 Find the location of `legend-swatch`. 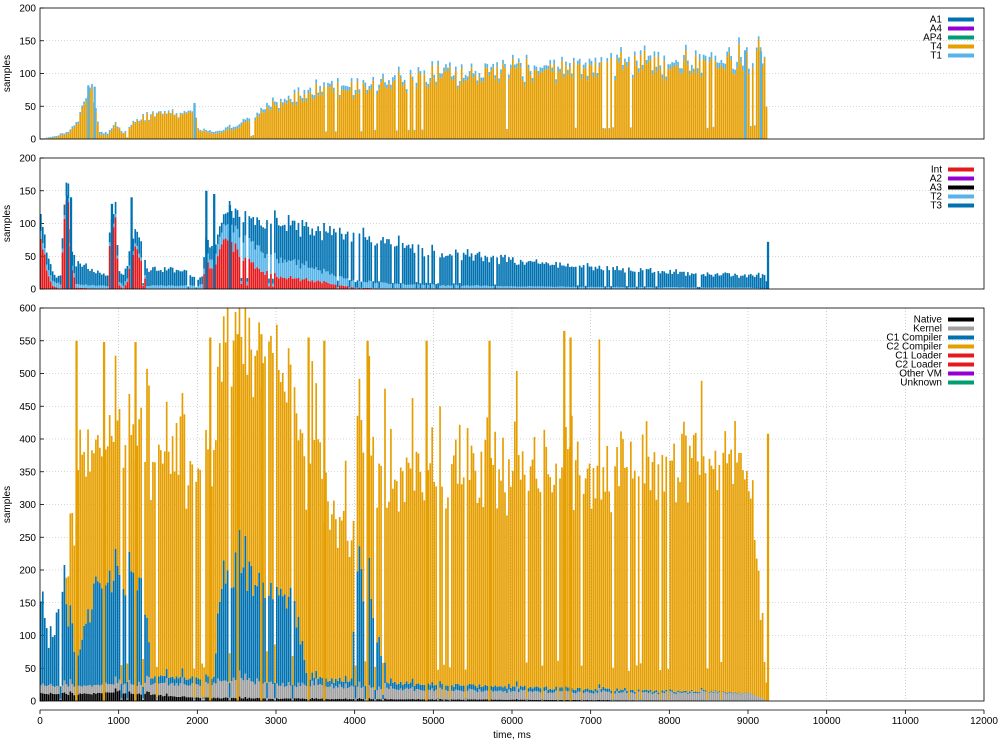

legend-swatch is located at coordinates (961, 205).